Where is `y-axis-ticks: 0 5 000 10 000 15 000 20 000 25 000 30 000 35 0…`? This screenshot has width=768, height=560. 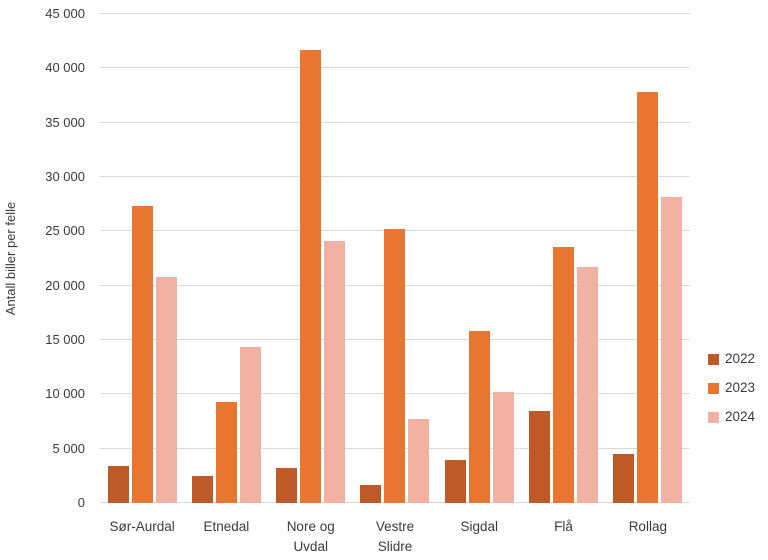 y-axis-ticks: 0 5 000 10 000 15 000 20 000 25 000 30 000 35 0… is located at coordinates (43, 258).